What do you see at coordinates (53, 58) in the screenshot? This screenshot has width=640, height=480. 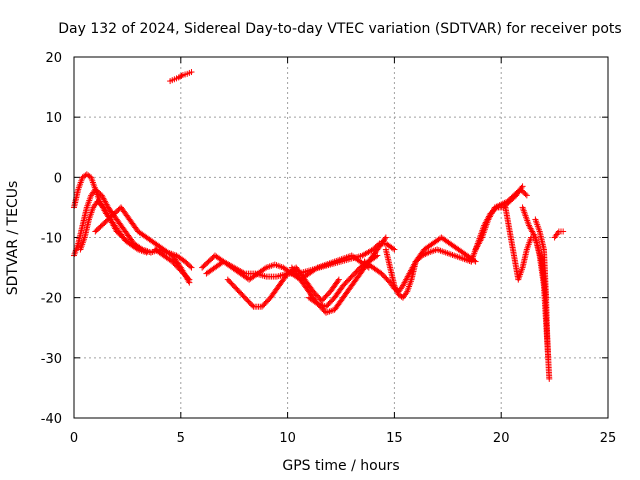 I see `y-tick-label: 20` at bounding box center [53, 58].